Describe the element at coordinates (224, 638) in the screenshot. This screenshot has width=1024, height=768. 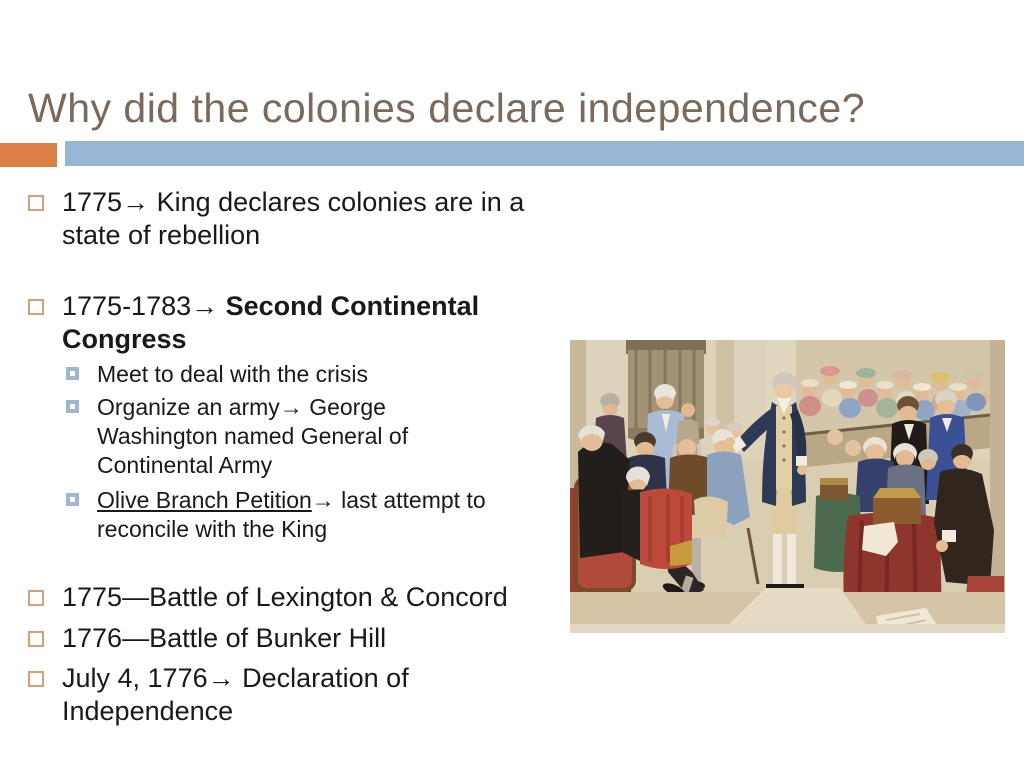
I see `item4-text: 1776—Battle of Bunker Hill` at that location.